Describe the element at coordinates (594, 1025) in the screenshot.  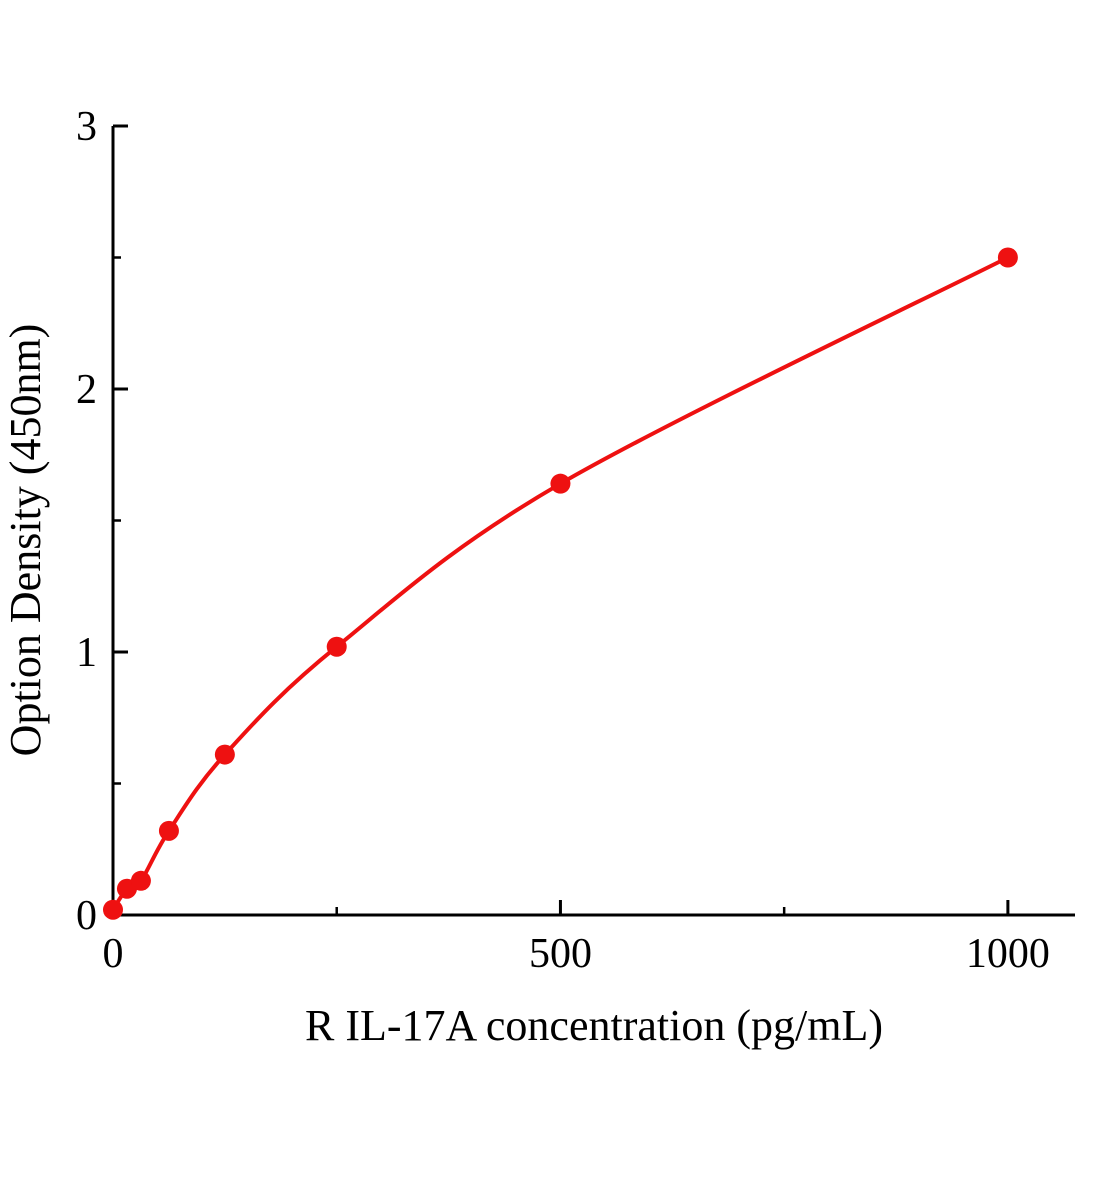
I see `x-axis-title: R IL-17A concentration (pg/mL)` at that location.